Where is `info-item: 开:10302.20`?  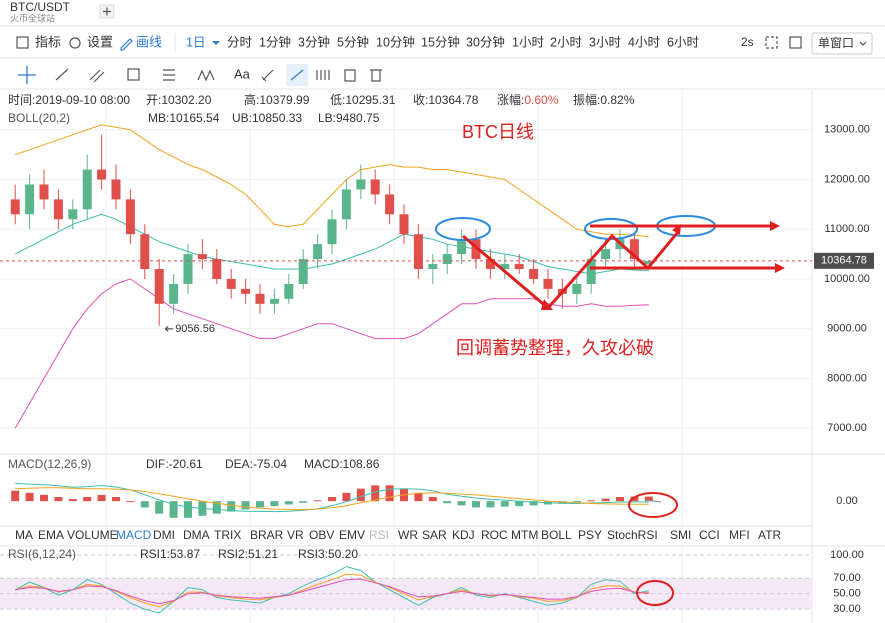
info-item: 开:10302.20 is located at coordinates (179, 100).